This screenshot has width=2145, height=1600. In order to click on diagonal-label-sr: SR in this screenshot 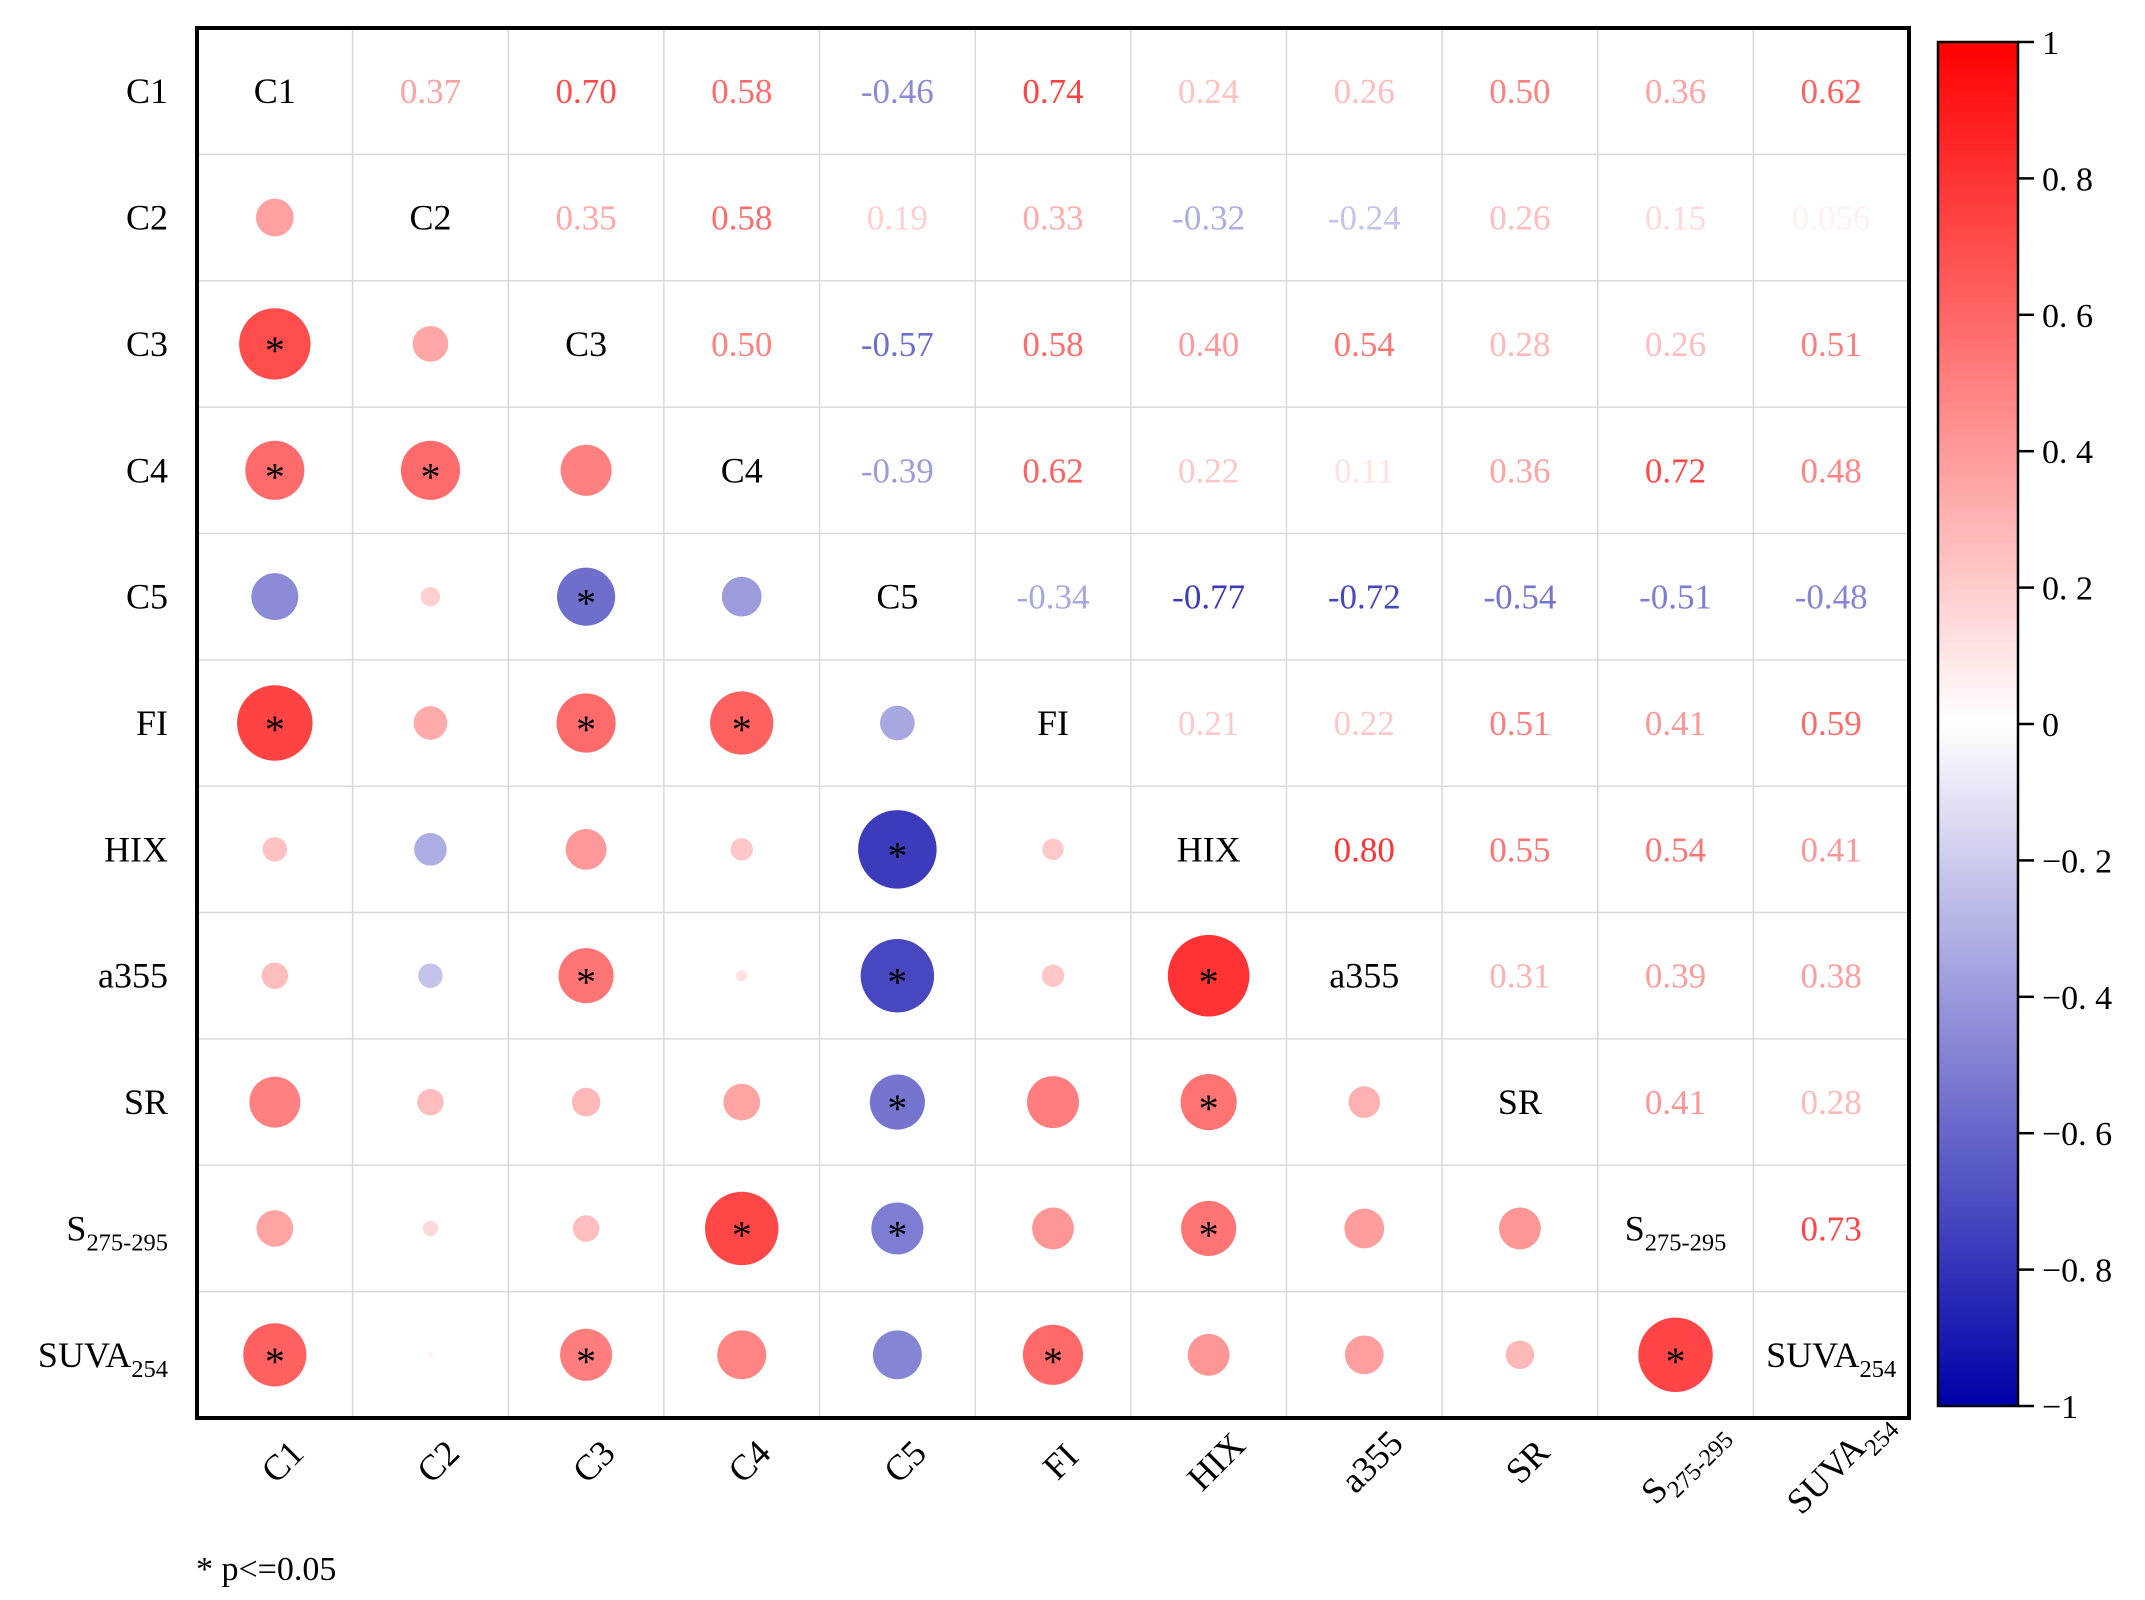, I will do `click(1520, 1102)`.